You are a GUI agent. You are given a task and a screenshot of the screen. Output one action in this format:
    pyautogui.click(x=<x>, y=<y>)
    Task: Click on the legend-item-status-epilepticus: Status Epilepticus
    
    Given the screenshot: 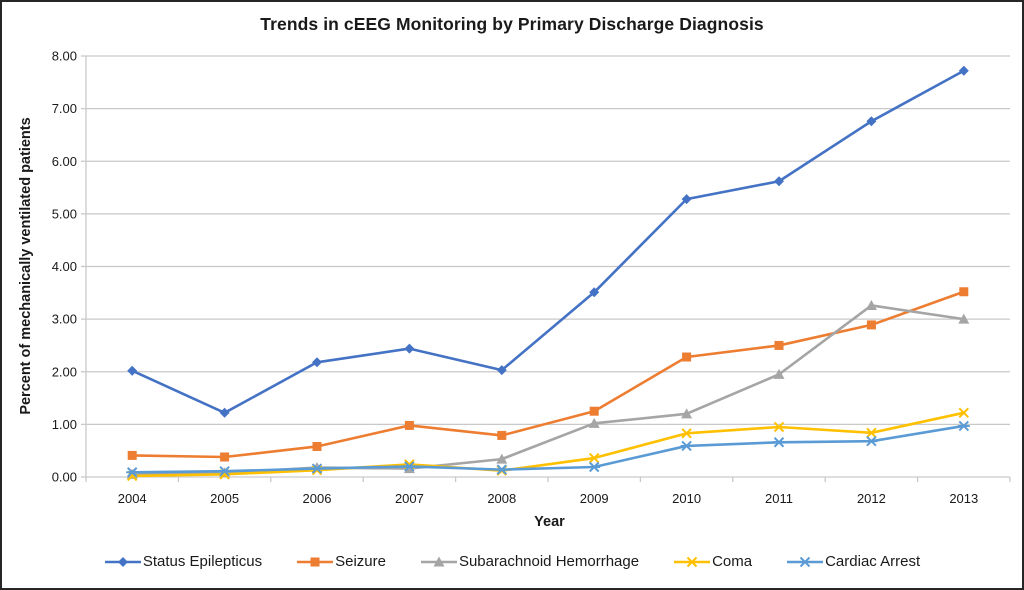 What is the action you would take?
    pyautogui.click(x=183, y=561)
    